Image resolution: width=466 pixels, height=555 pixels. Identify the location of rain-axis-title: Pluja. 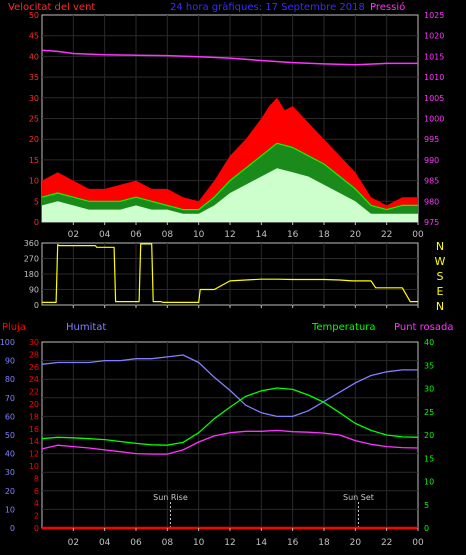
(14, 327).